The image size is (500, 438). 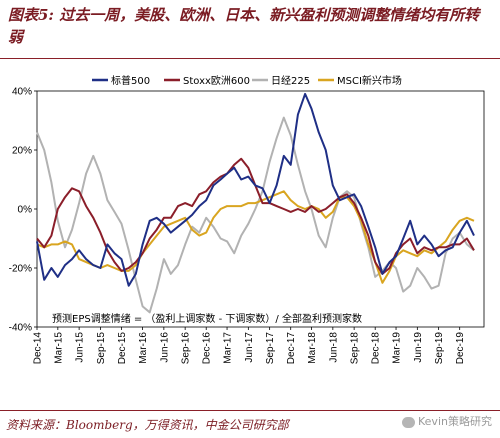 What do you see at coordinates (101, 348) in the screenshot?
I see `x-tick-label: Sep-15` at bounding box center [101, 348].